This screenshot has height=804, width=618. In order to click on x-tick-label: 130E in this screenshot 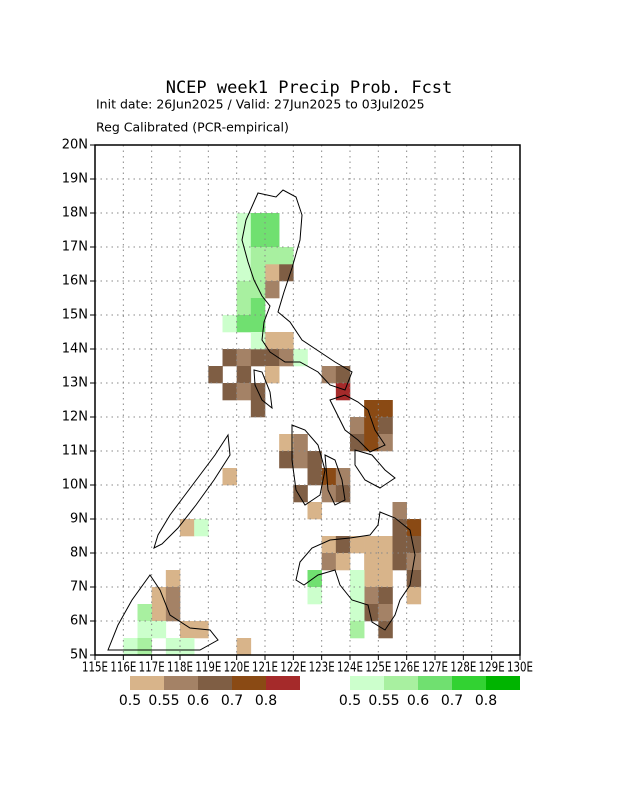, I will do `click(520, 668)`.